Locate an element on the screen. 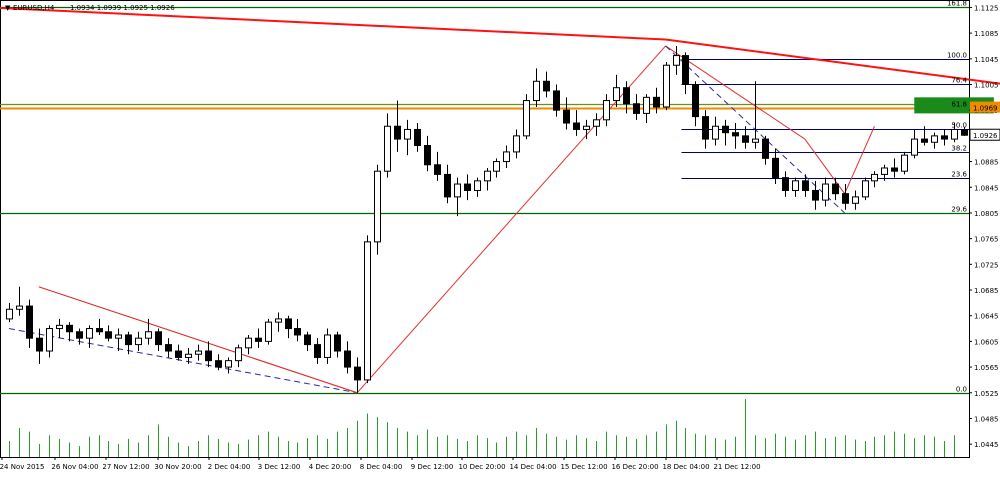 Image resolution: width=1000 pixels, height=477 pixels. x-tick-label: 27 Nov 12:00 is located at coordinates (125, 467).